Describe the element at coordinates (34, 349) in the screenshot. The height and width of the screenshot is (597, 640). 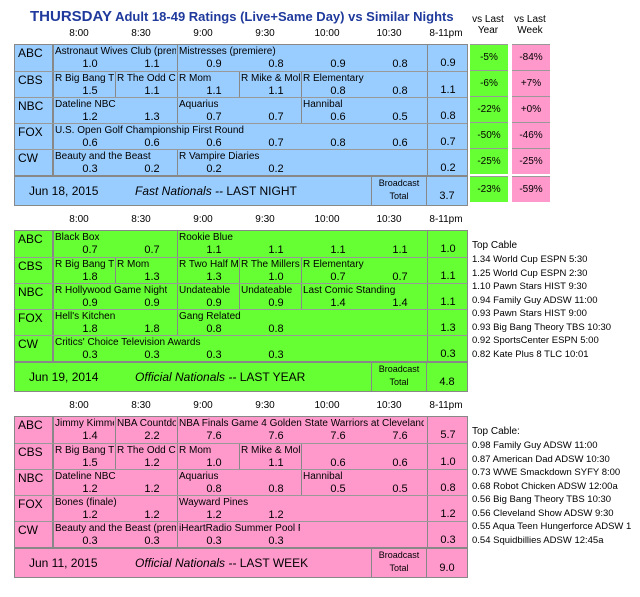
I see `network-label: CW` at that location.